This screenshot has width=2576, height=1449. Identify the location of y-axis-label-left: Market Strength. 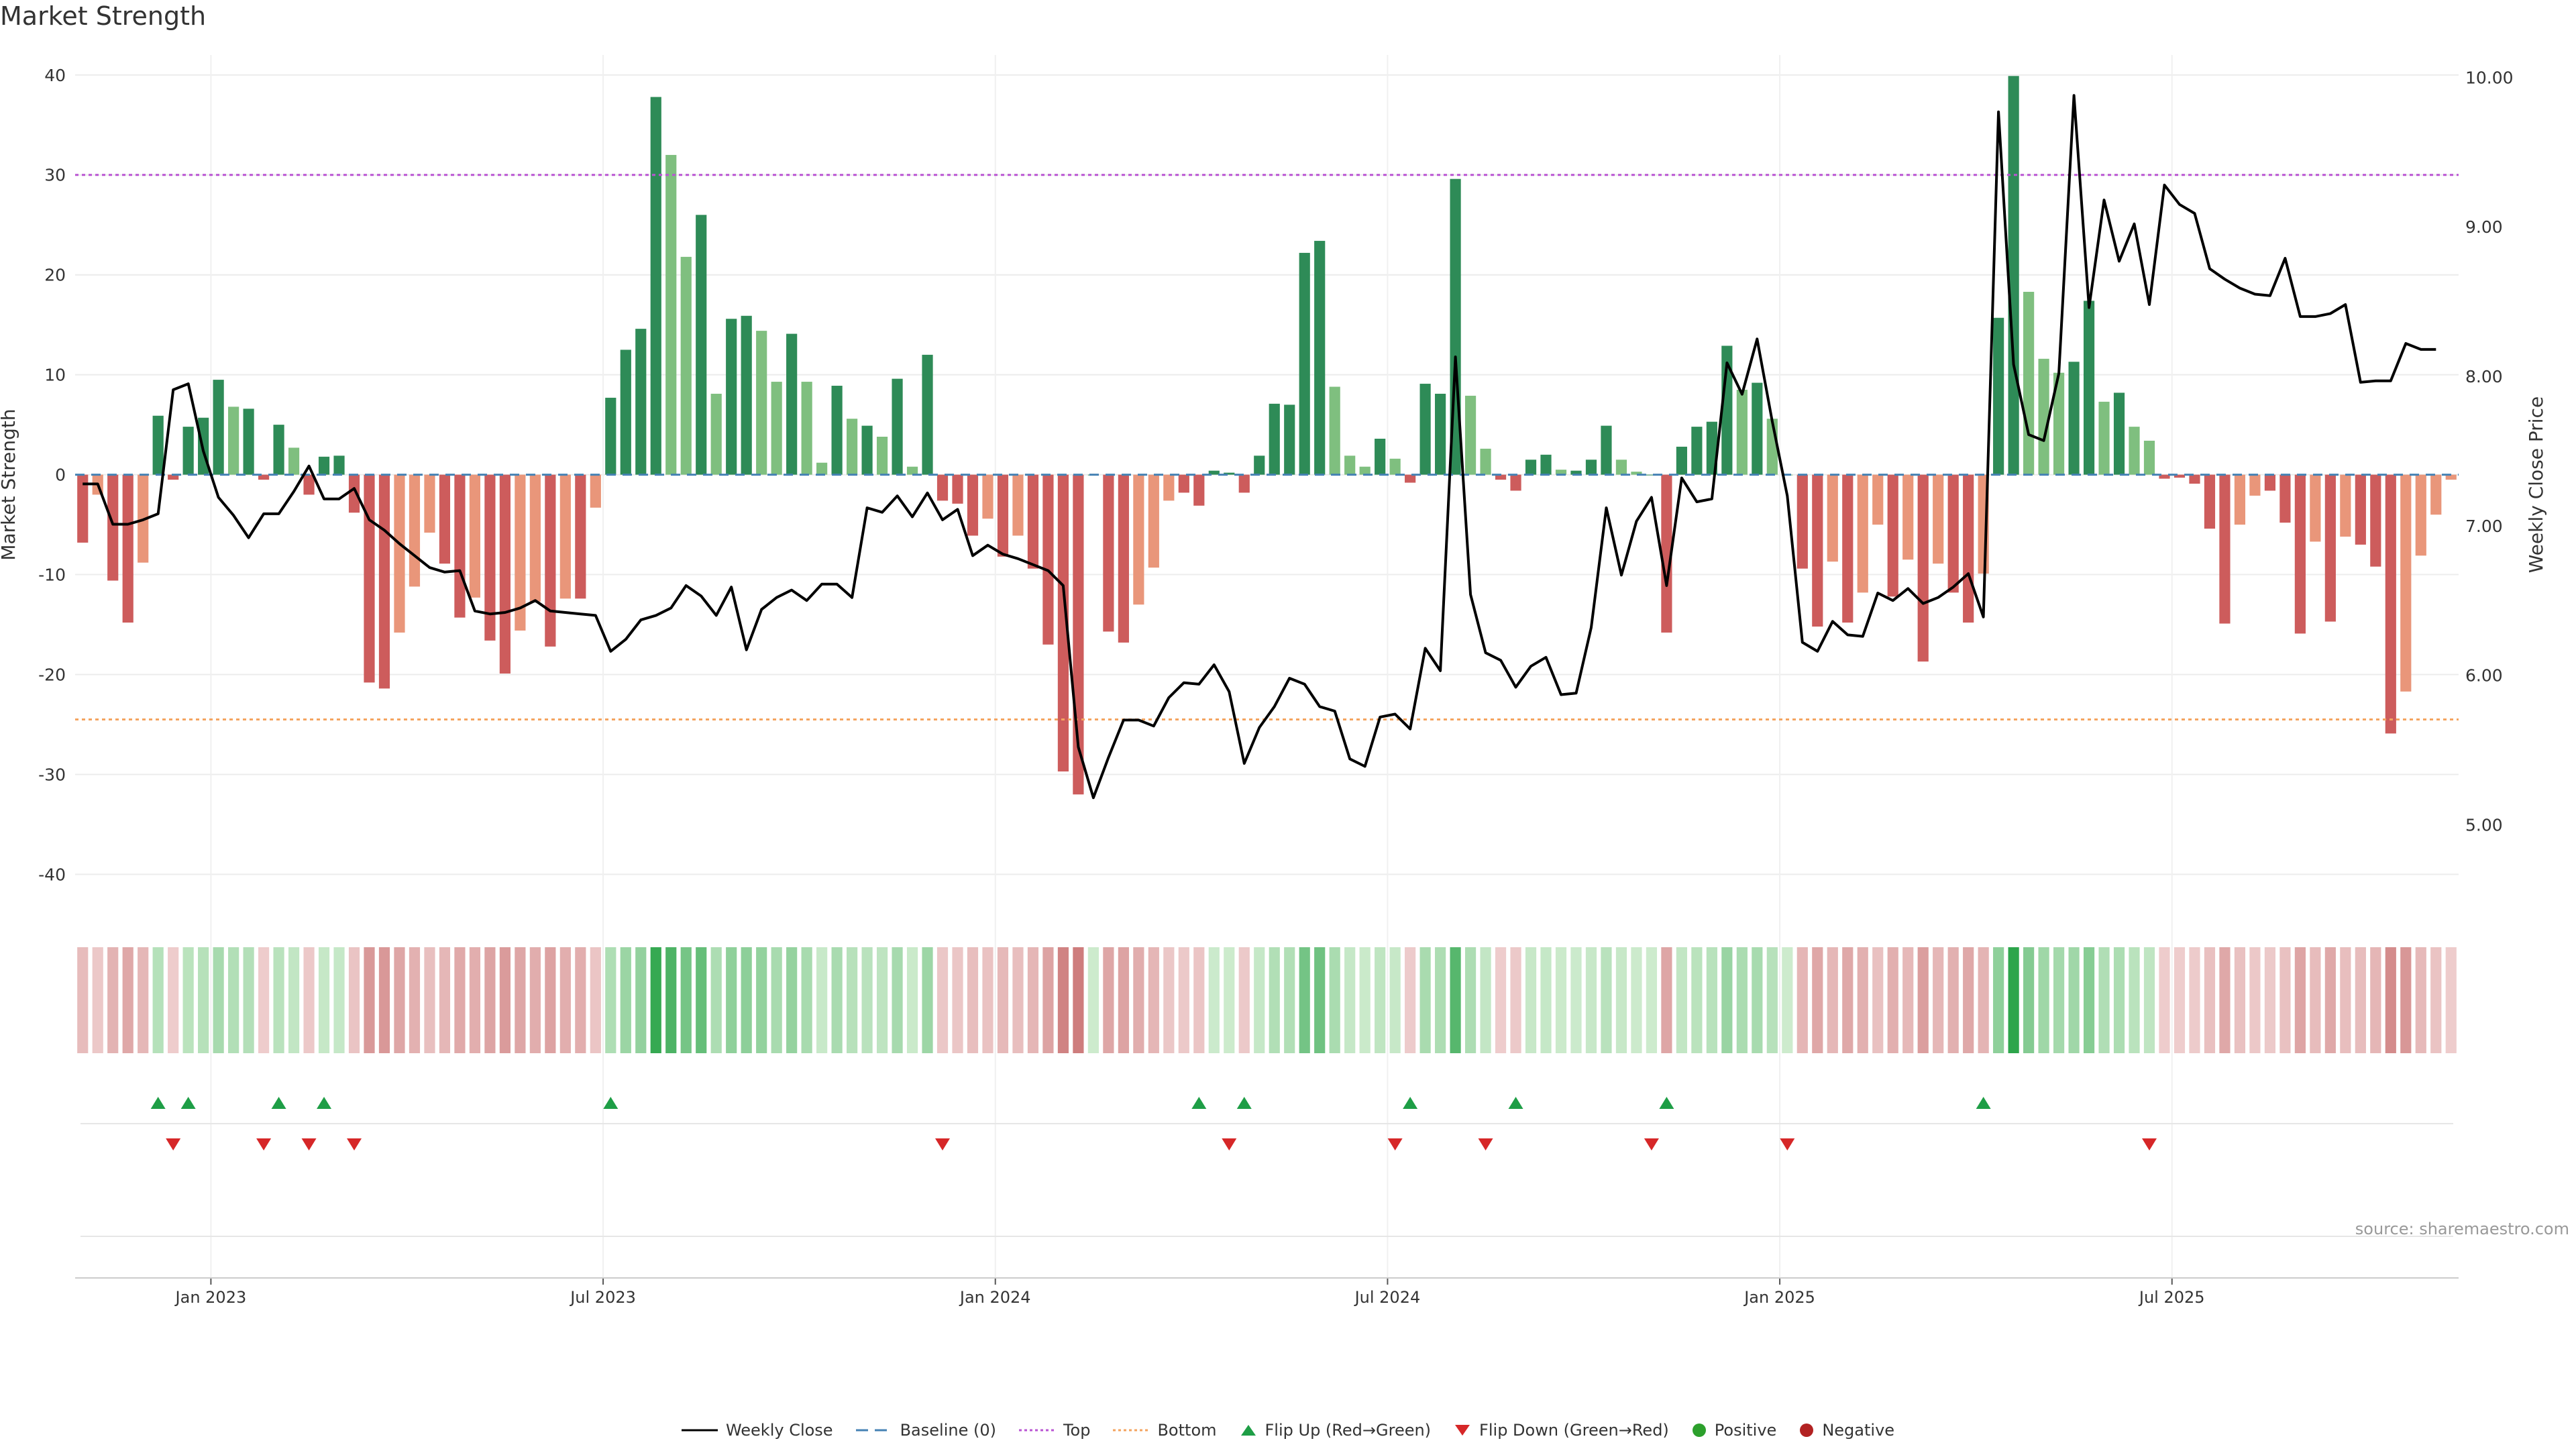
(9, 484).